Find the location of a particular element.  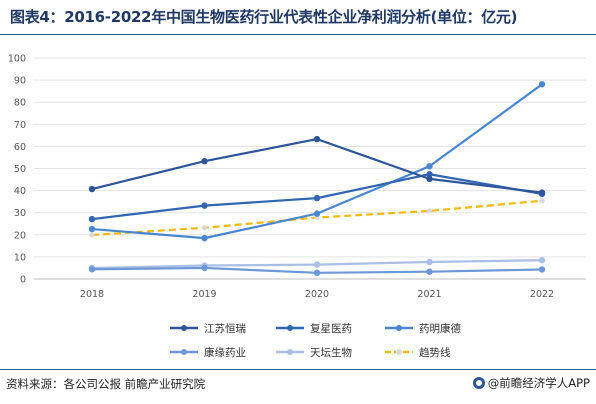

series-line is located at coordinates (317, 166).